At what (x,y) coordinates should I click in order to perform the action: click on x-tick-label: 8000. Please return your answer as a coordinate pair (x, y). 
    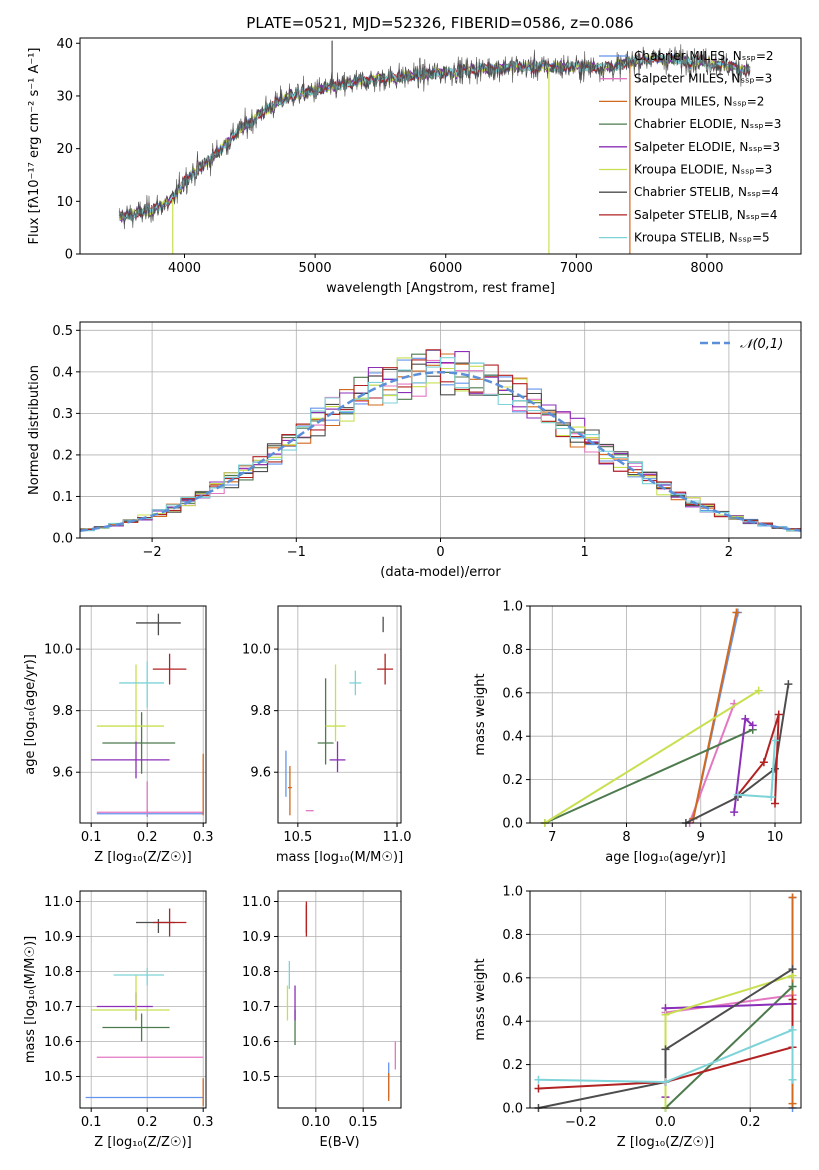
    Looking at the image, I should click on (706, 268).